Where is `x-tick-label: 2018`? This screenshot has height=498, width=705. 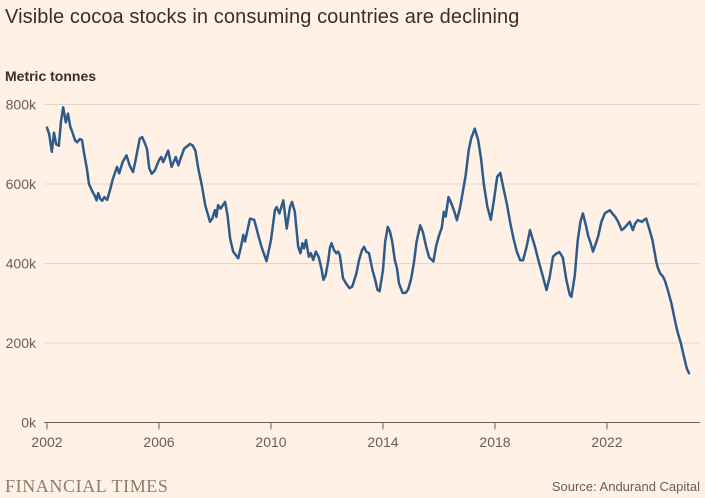 x-tick-label: 2018 is located at coordinates (494, 442).